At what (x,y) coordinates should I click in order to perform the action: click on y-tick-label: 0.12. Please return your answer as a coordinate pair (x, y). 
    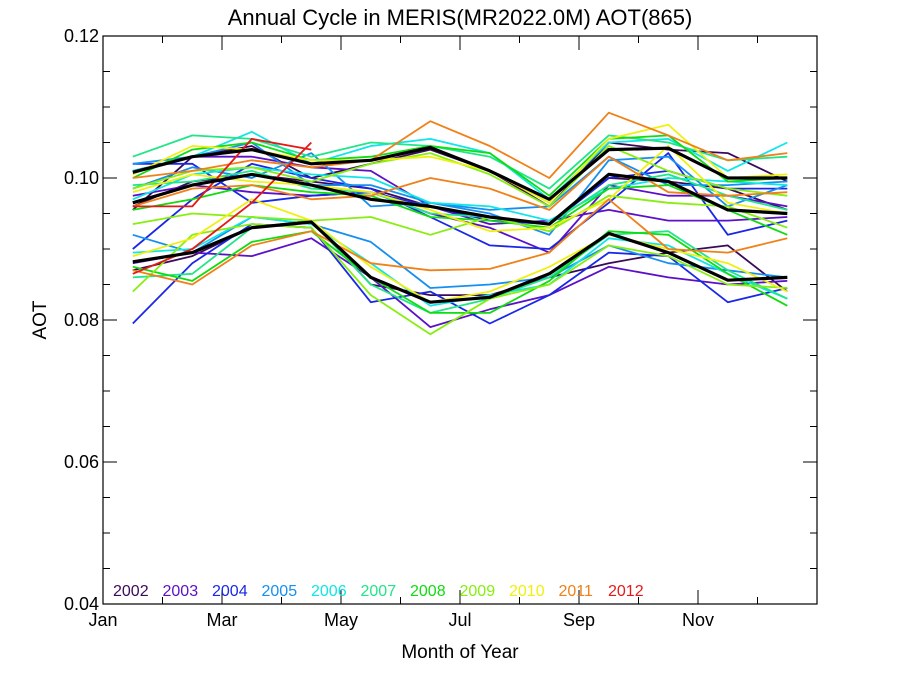
    Looking at the image, I should click on (81, 36).